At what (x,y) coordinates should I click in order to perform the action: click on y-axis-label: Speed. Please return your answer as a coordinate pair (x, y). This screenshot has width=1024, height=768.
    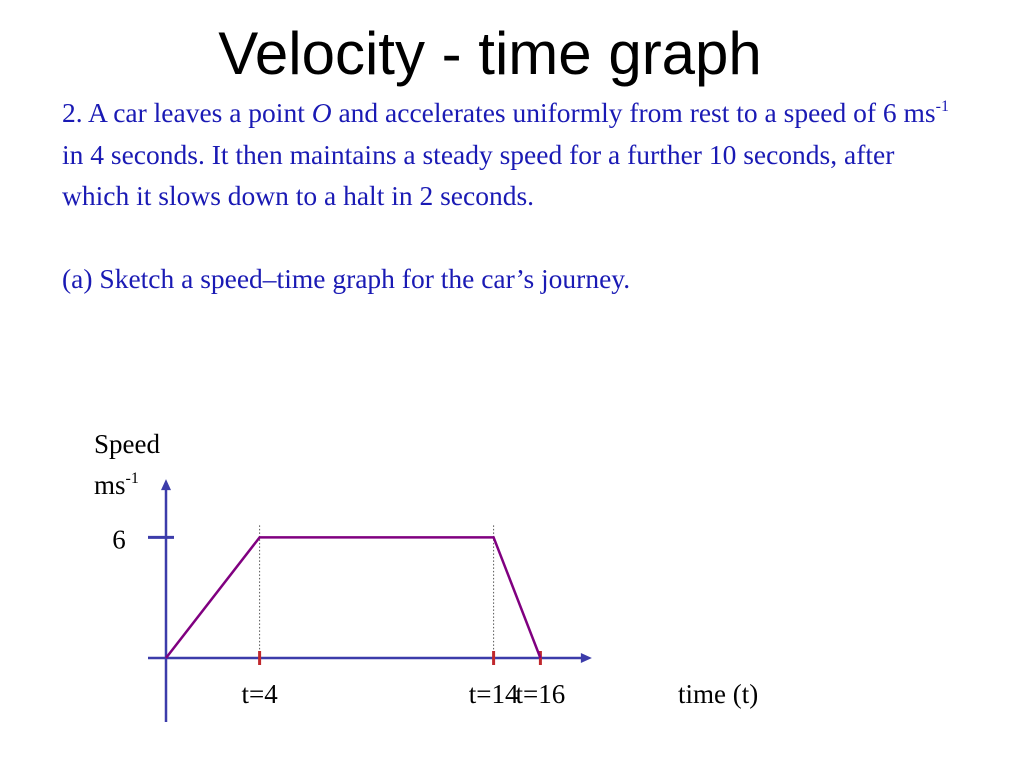
    Looking at the image, I should click on (127, 444).